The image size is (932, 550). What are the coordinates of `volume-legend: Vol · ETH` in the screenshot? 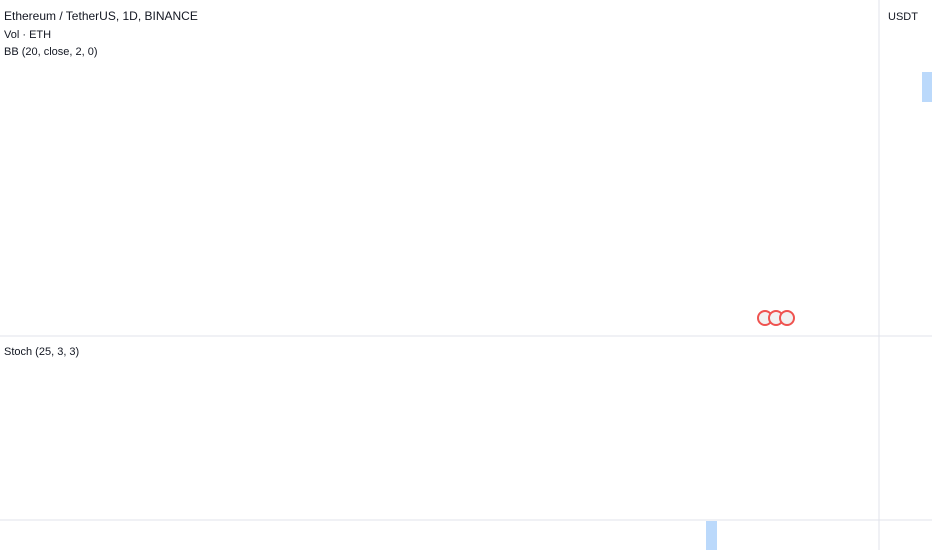 It's located at (27, 35).